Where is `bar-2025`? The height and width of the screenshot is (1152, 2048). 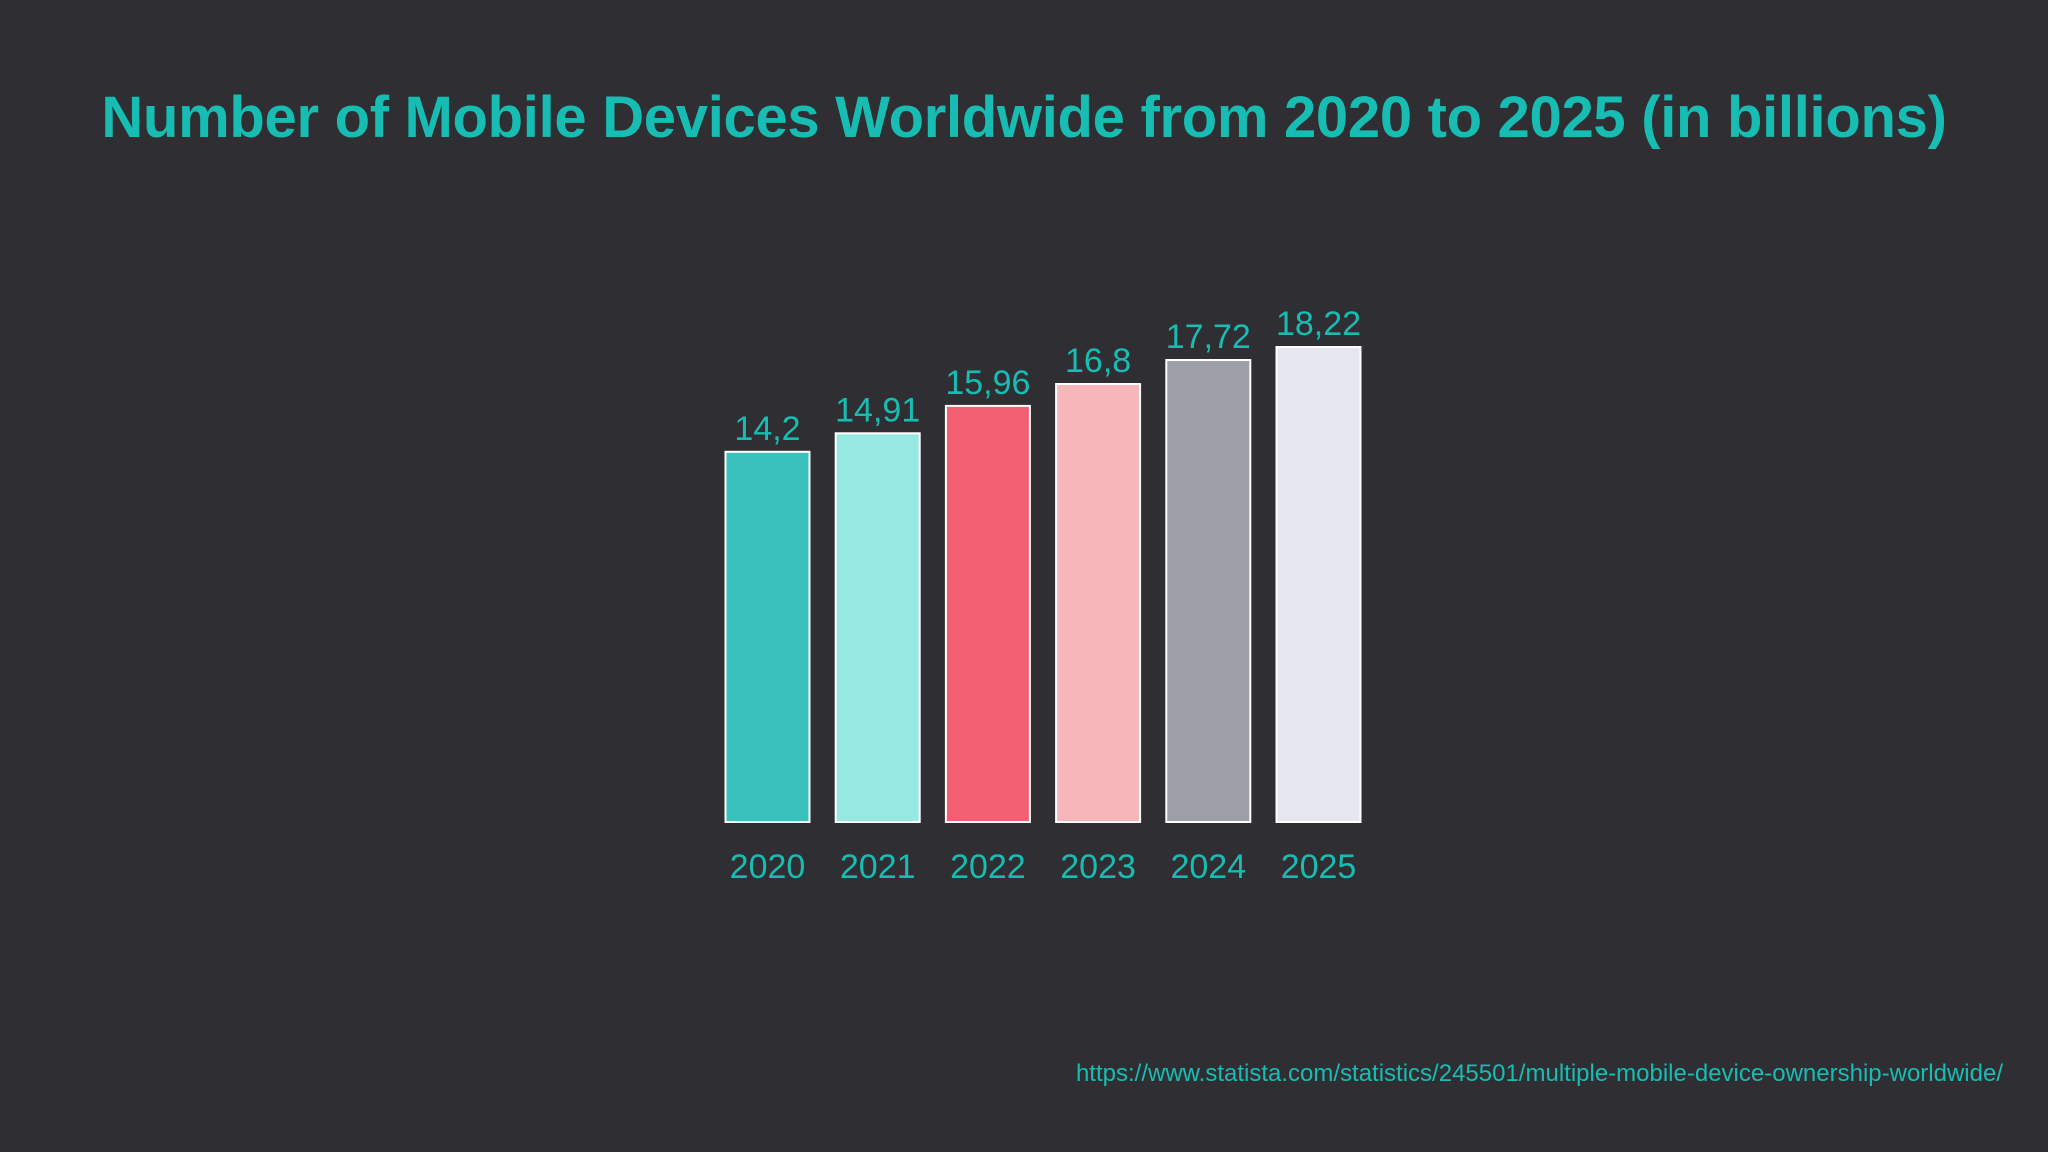 bar-2025 is located at coordinates (1318, 584).